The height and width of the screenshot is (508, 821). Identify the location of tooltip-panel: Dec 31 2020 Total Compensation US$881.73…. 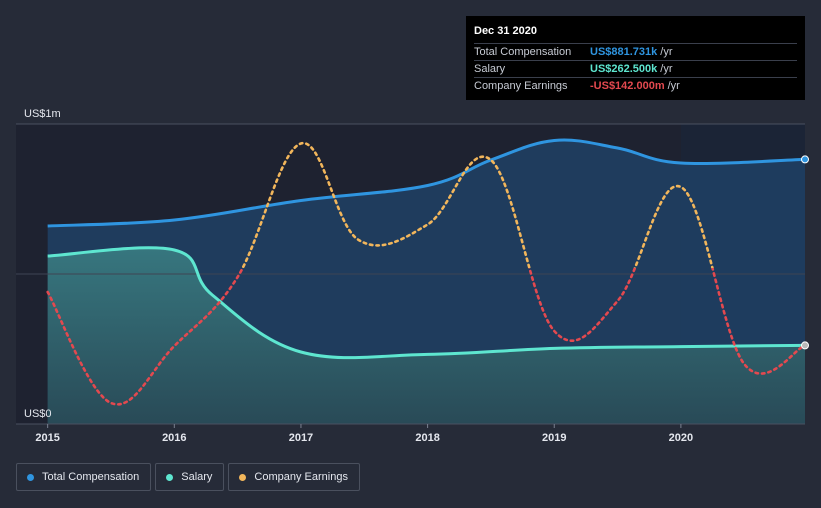
(635, 58).